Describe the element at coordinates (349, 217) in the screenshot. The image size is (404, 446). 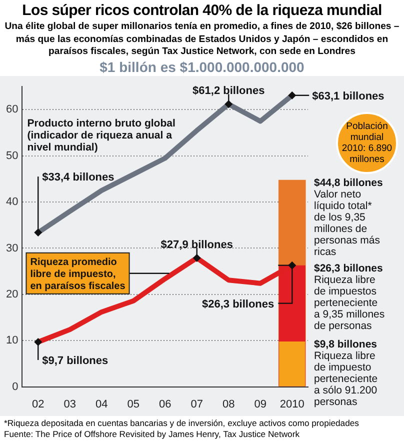
I see `annotation: $44,8 billones Valor neto líquido total* de los 9,35 millones de personas más ricas` at that location.